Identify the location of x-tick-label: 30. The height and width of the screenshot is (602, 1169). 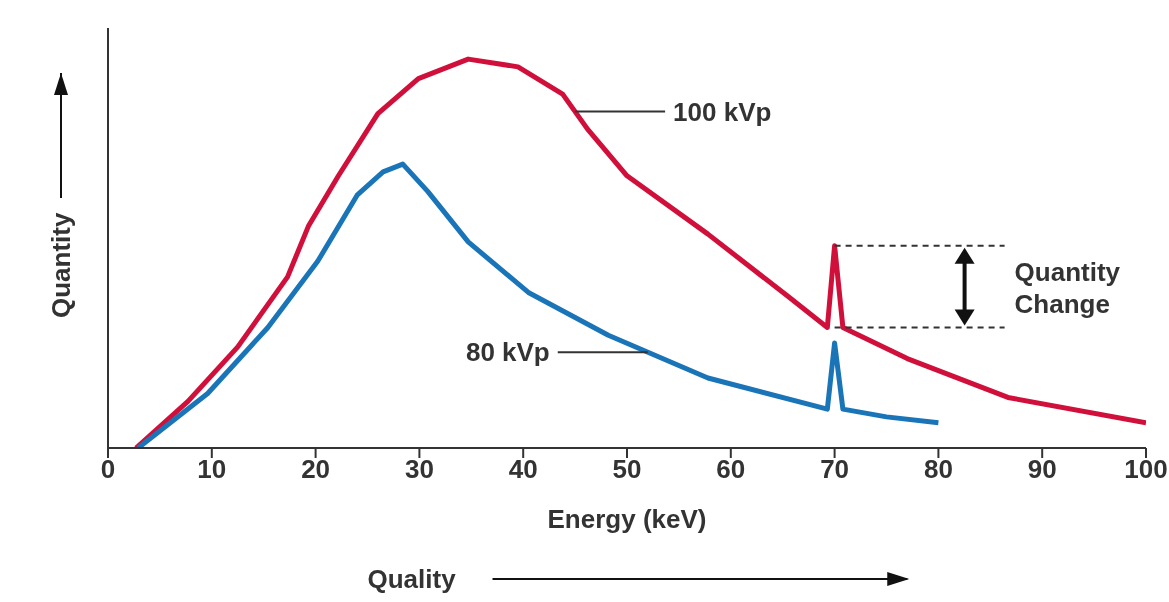
(419, 469).